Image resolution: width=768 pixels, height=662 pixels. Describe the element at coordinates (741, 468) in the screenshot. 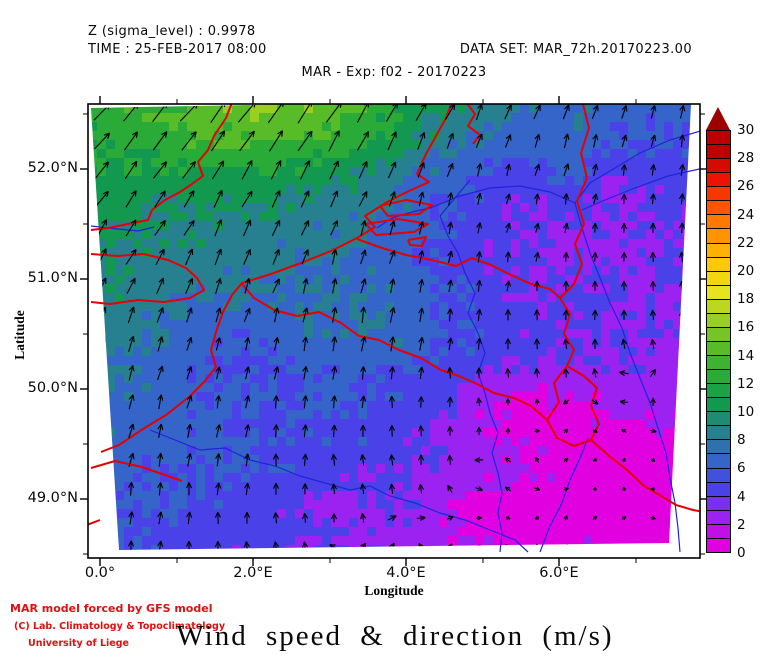

I see `colorbar-tick-label: 6` at that location.